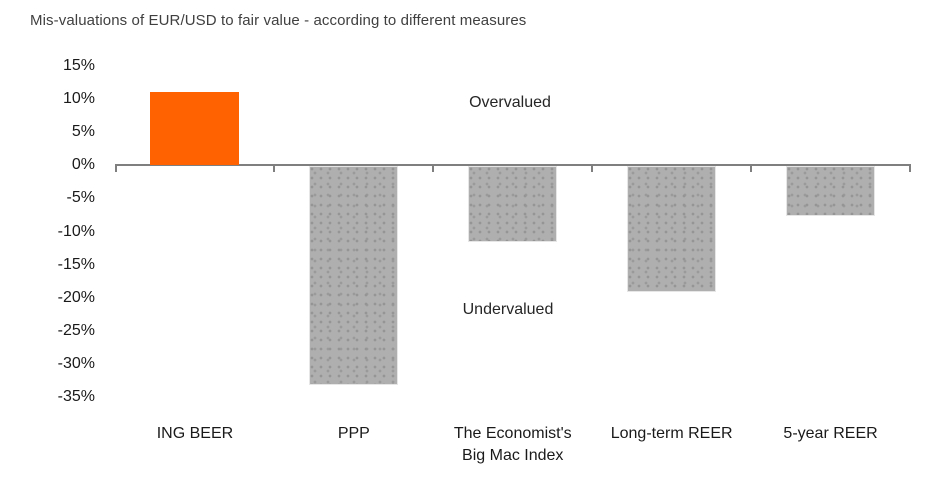 Image resolution: width=952 pixels, height=491 pixels. I want to click on y-axis-tick-label: -35%, so click(76, 396).